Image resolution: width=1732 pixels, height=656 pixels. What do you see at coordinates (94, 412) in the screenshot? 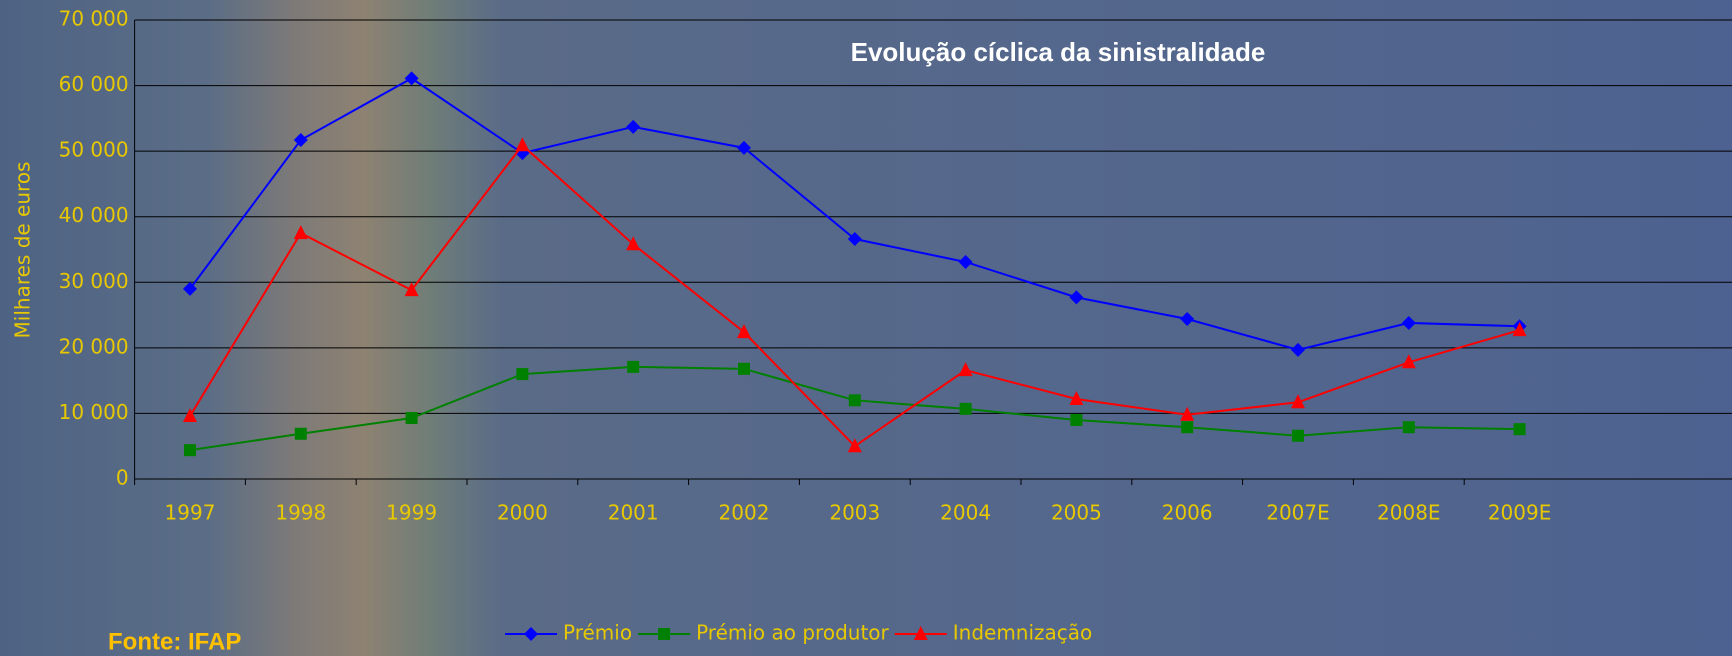
I see `y-tick-label: 10 000` at bounding box center [94, 412].